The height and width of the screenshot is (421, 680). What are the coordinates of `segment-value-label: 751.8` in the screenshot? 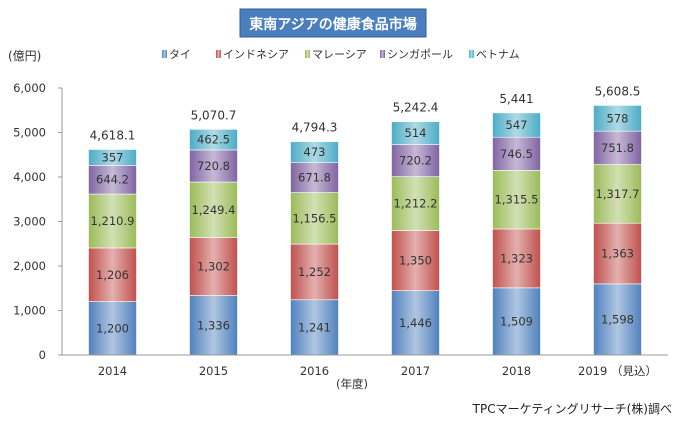 It's located at (617, 148).